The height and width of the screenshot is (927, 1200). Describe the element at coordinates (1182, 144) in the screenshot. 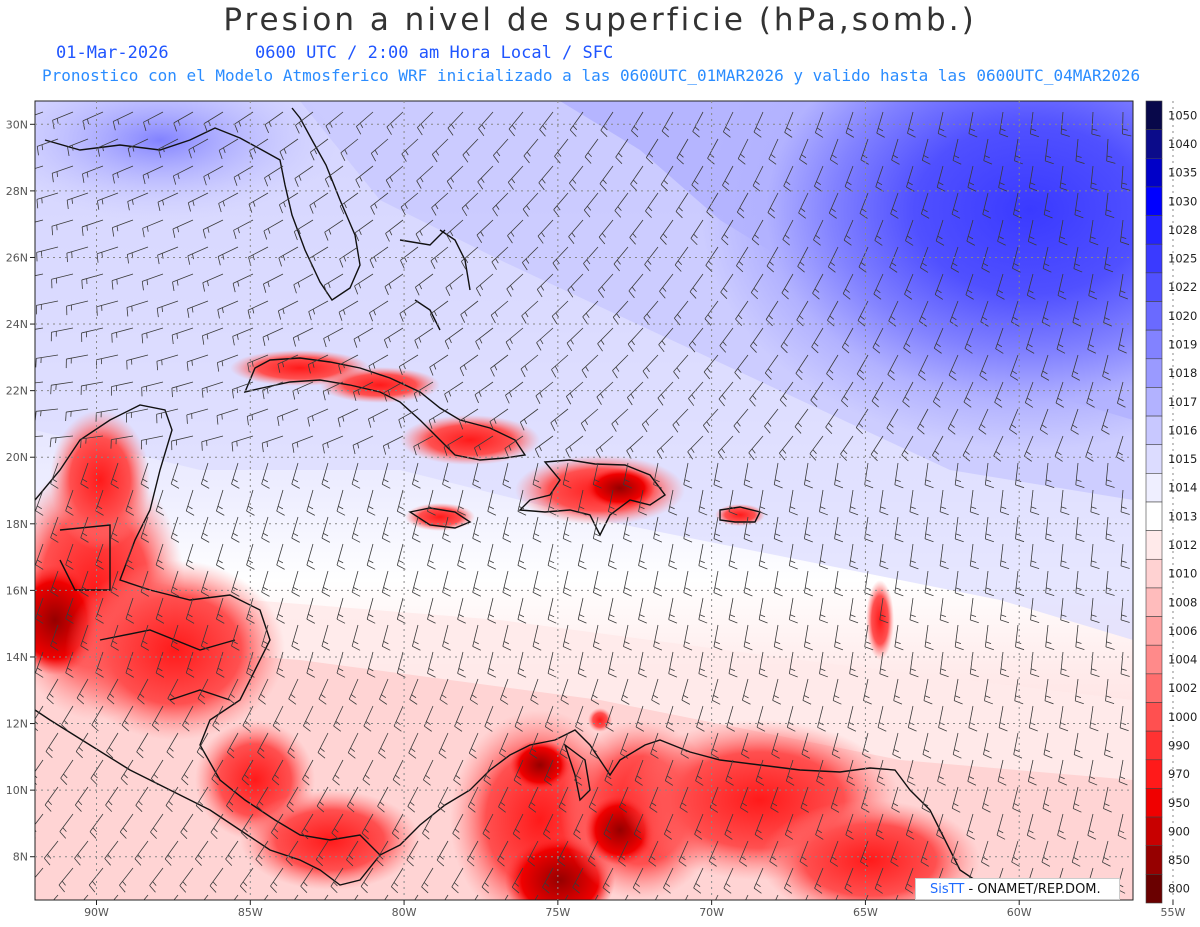

I see `colorbar-label: 1040` at that location.